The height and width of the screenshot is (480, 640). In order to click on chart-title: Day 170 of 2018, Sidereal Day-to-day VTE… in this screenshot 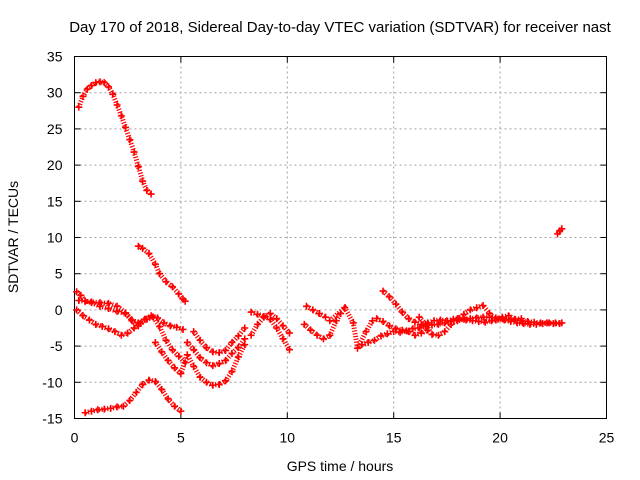, I will do `click(340, 27)`.